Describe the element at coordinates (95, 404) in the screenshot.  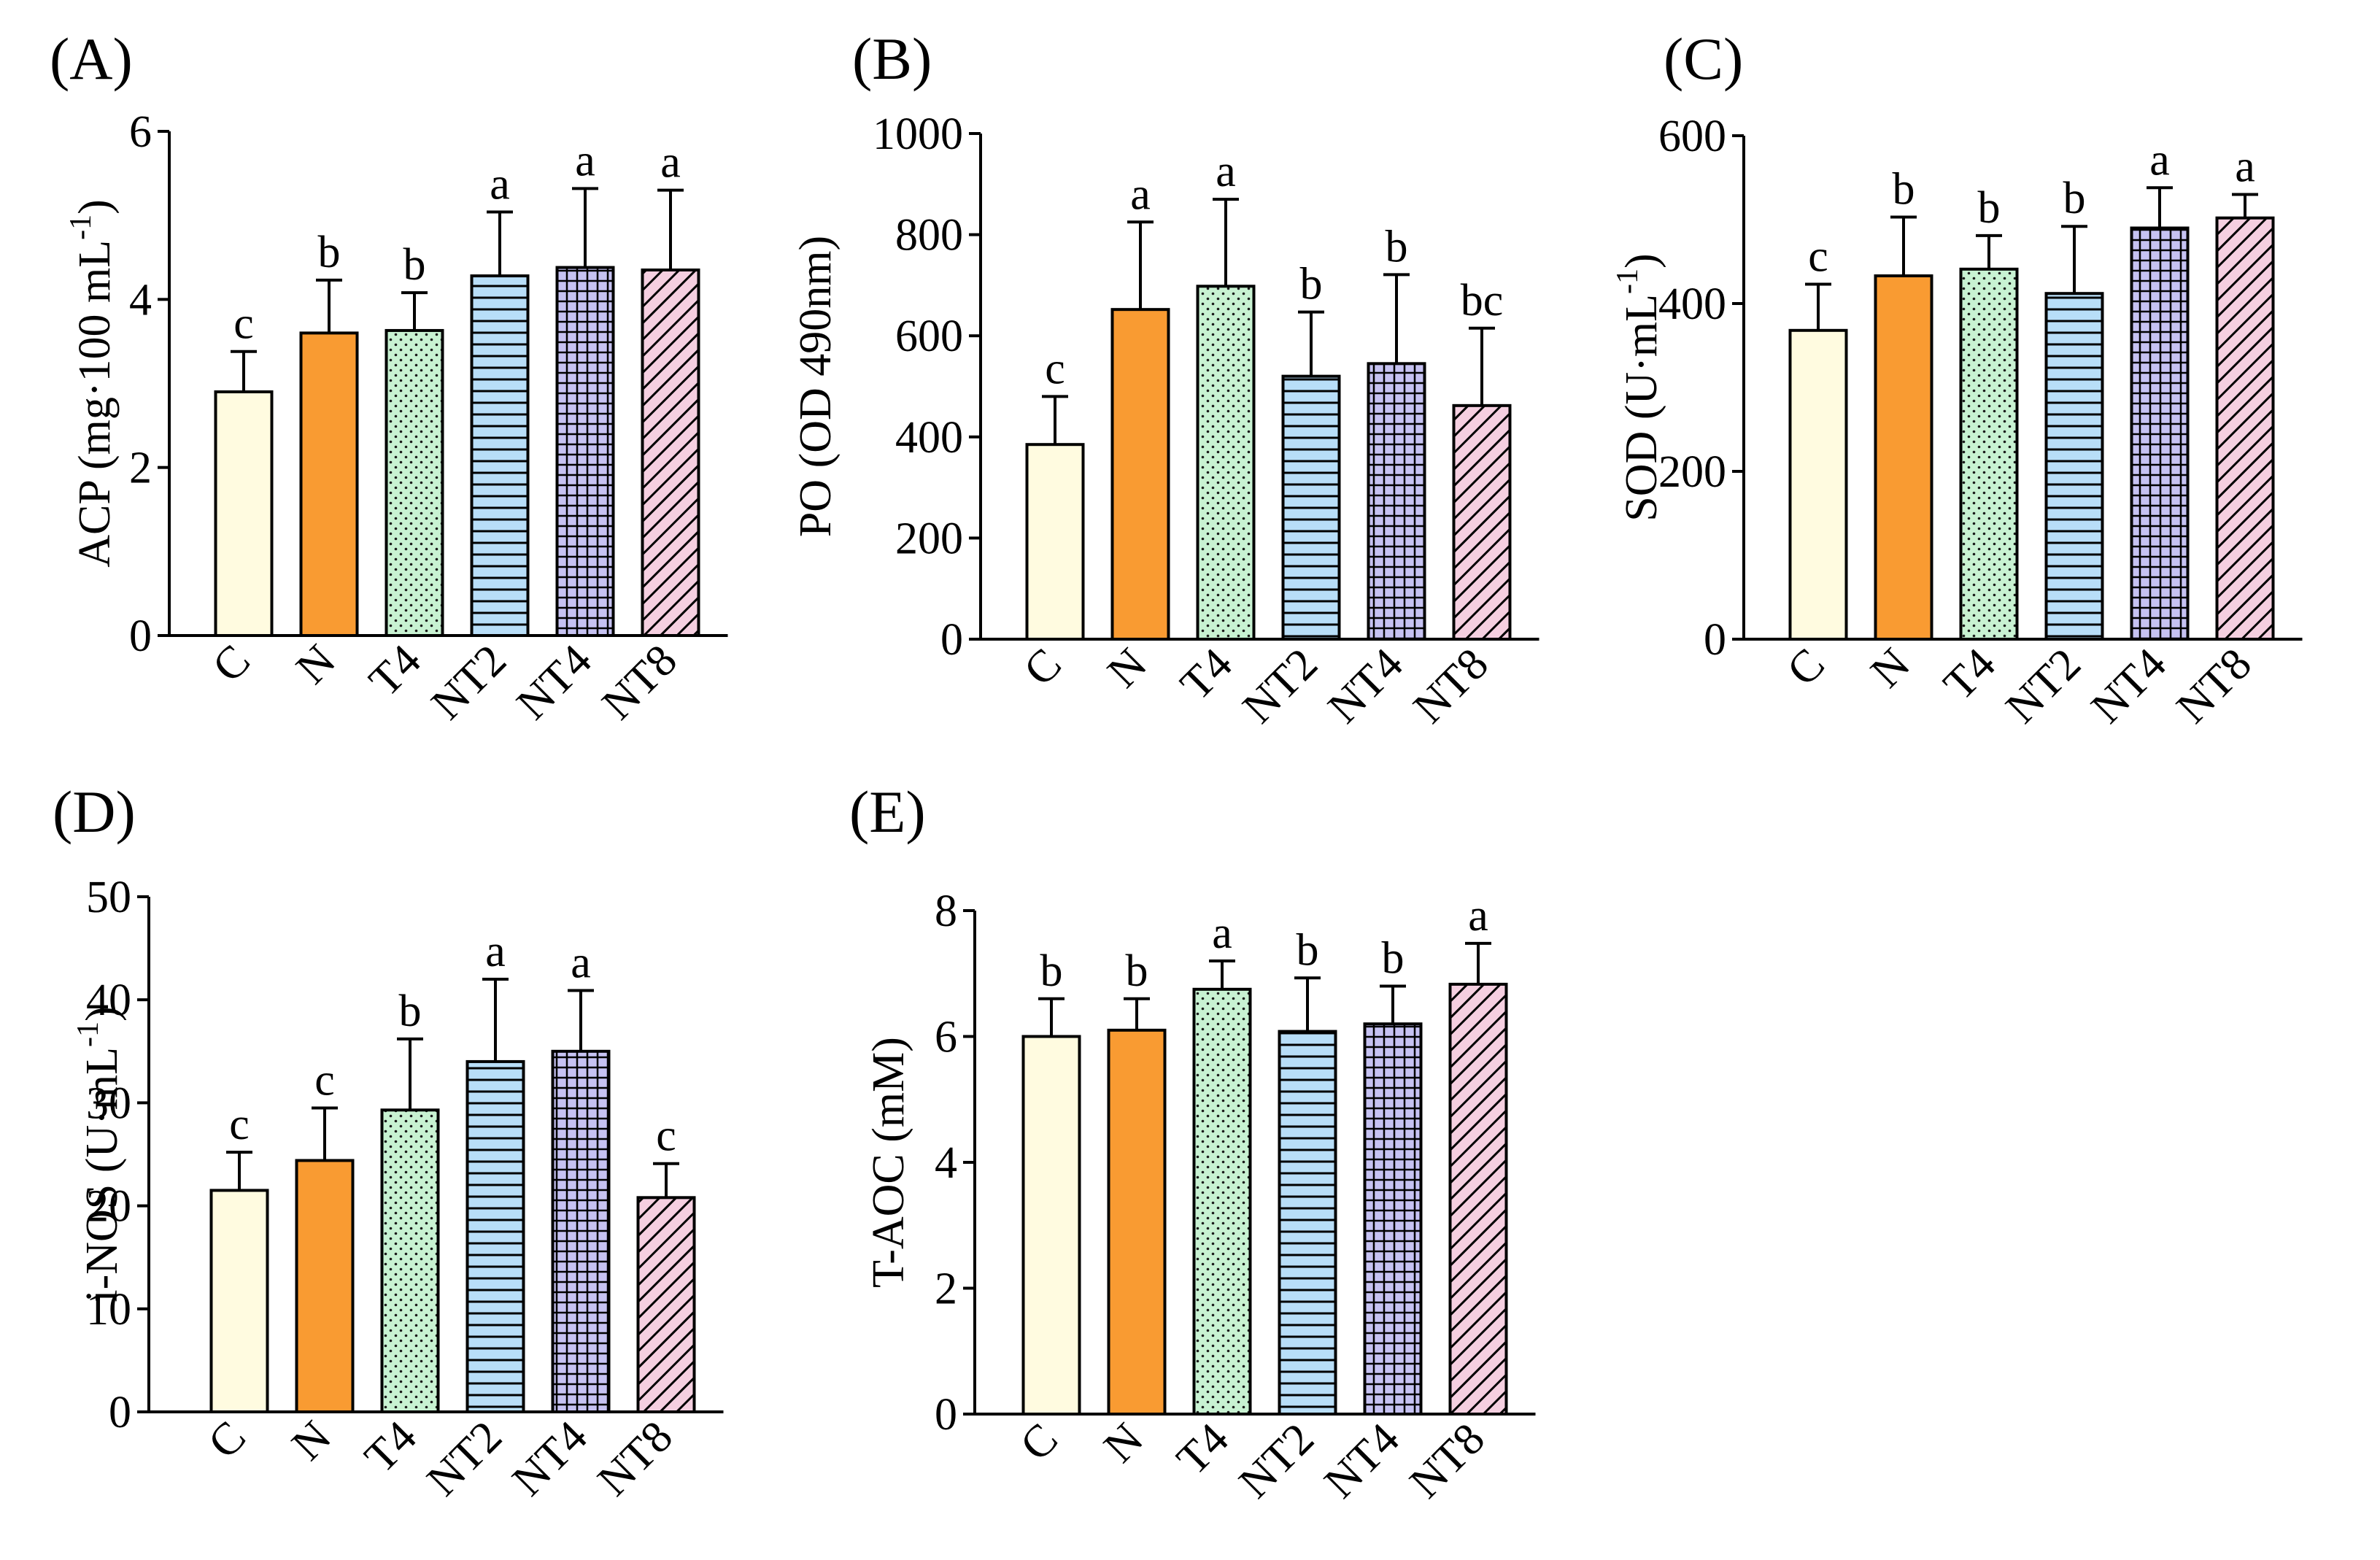
I see `y-axis-title-main: ACP (mg·100 mL` at that location.